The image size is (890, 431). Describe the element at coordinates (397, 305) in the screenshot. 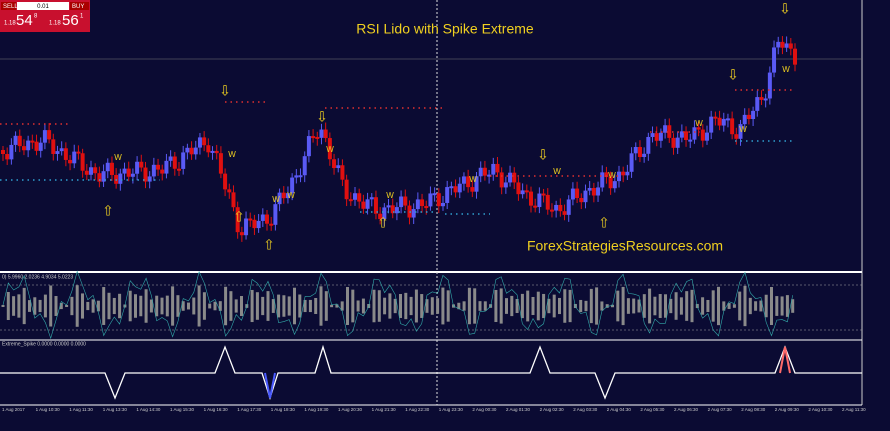

I see `rsi-line` at that location.